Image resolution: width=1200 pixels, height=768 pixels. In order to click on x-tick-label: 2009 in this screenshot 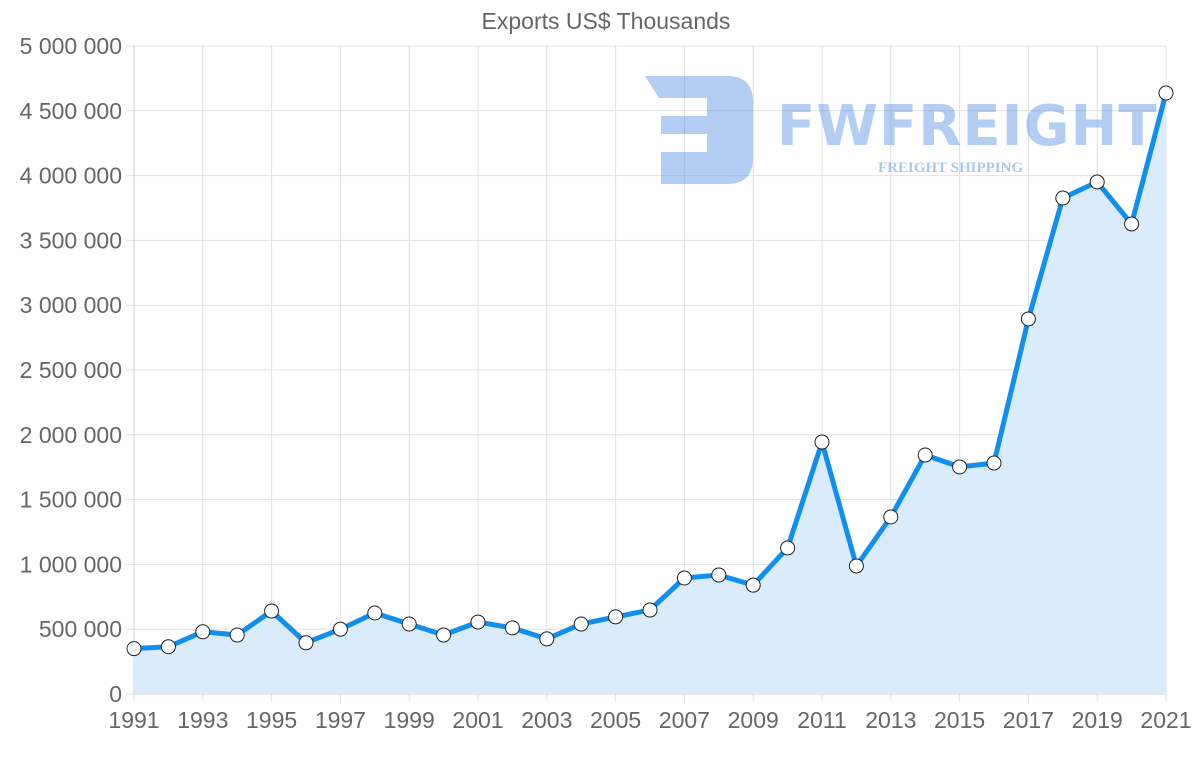, I will do `click(753, 720)`.